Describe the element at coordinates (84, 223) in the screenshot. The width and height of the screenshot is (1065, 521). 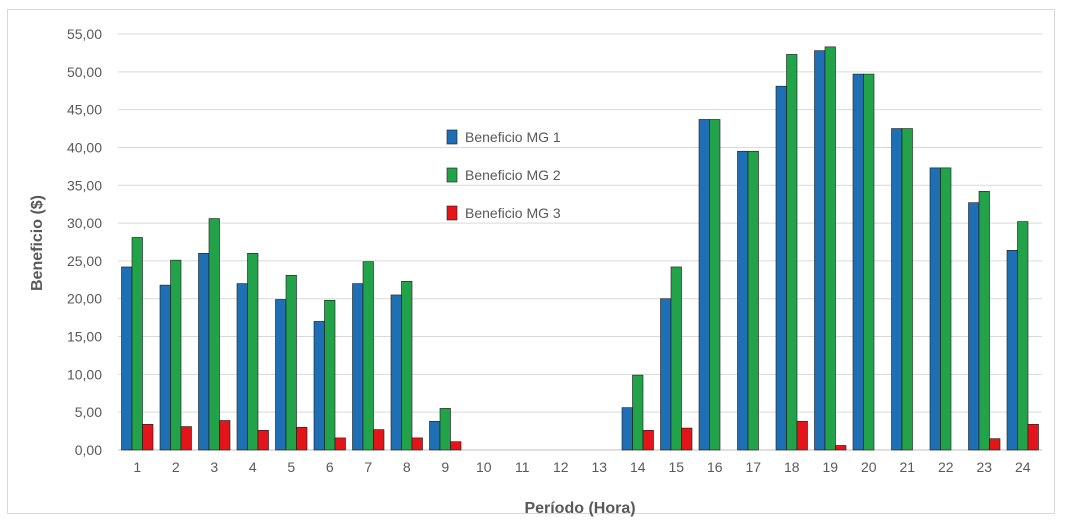
I see `y-tick-label: 30,00` at that location.